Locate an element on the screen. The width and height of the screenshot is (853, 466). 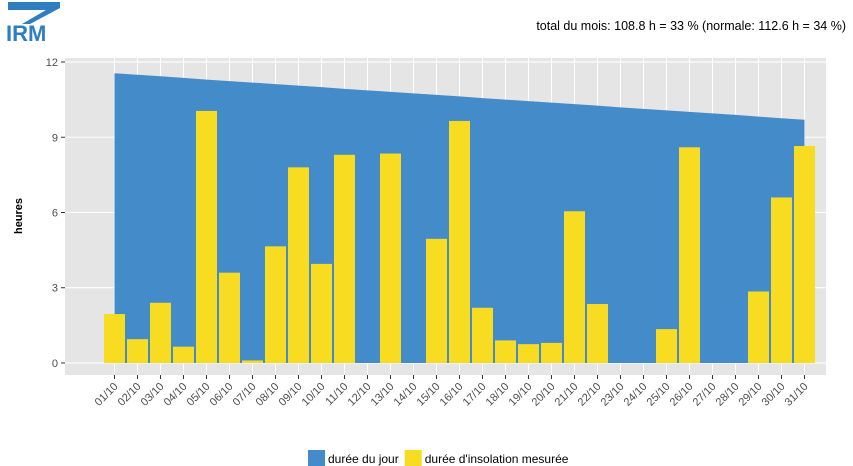
legend: durée du jour durée d'insolation mesurée is located at coordinates (438, 458).